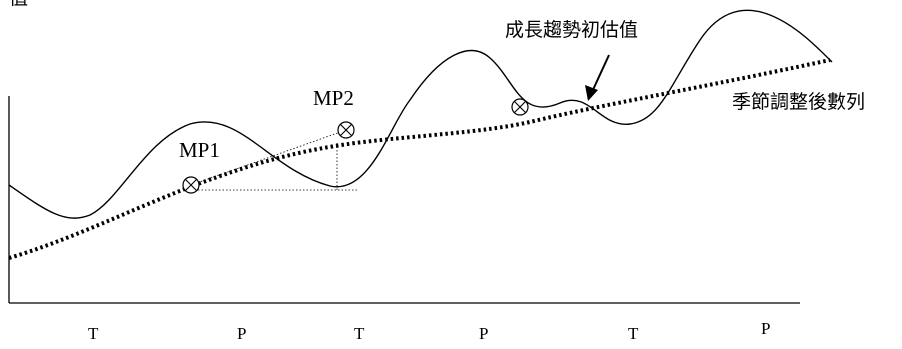 This screenshot has height=349, width=902. I want to click on mp1-to-mp2-dotted-line, so click(268, 157).